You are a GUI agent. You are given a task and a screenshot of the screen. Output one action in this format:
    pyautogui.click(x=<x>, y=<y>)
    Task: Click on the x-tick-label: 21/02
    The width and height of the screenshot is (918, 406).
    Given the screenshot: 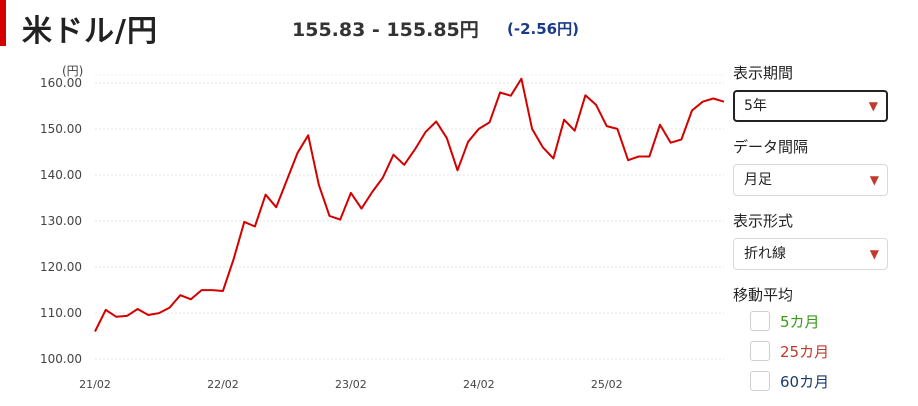 What is the action you would take?
    pyautogui.click(x=95, y=384)
    